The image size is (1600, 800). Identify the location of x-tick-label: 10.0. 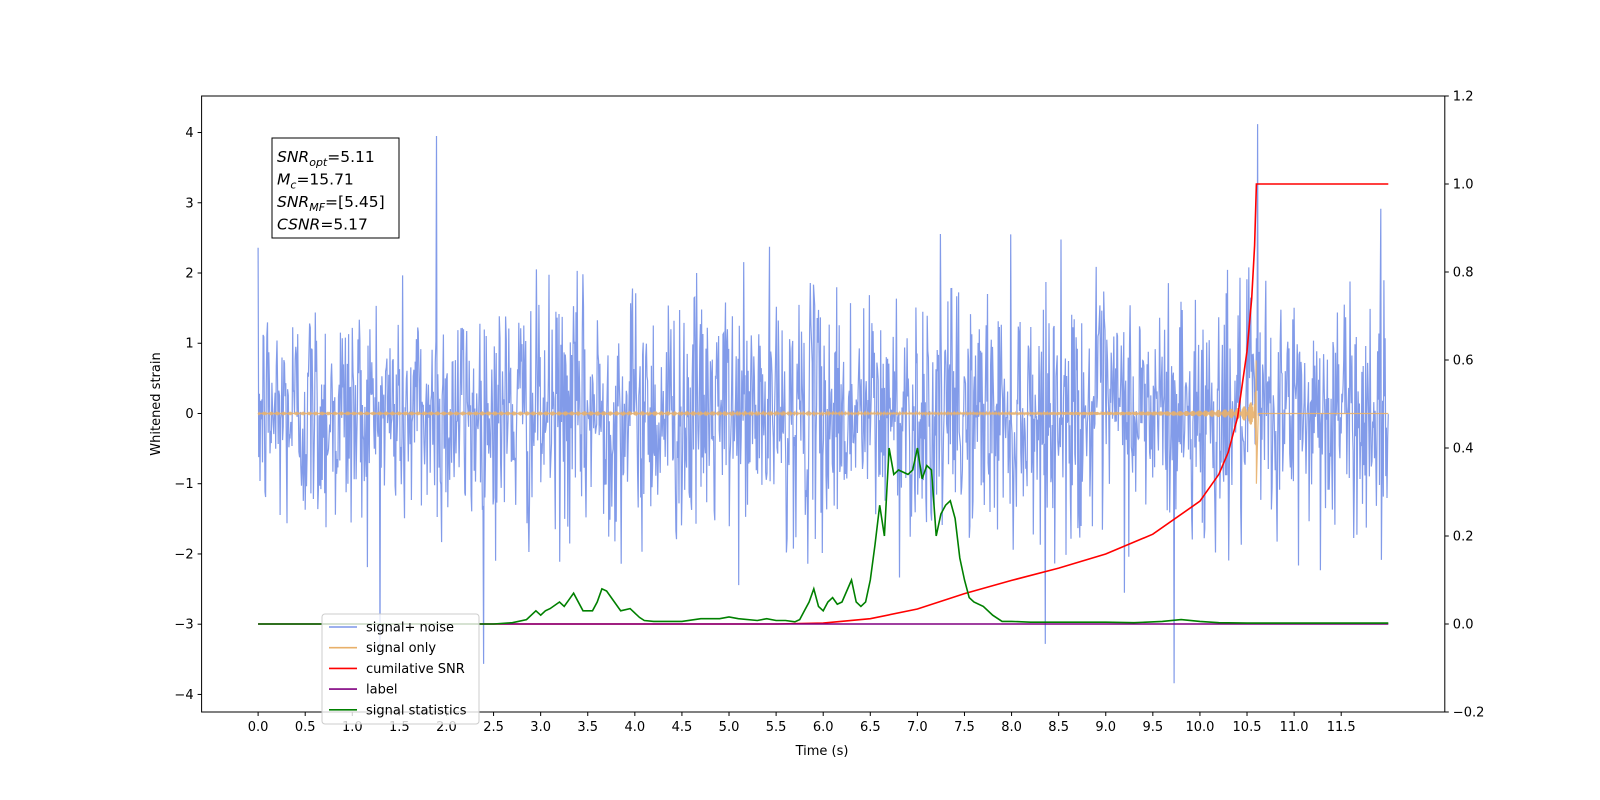
(1199, 727).